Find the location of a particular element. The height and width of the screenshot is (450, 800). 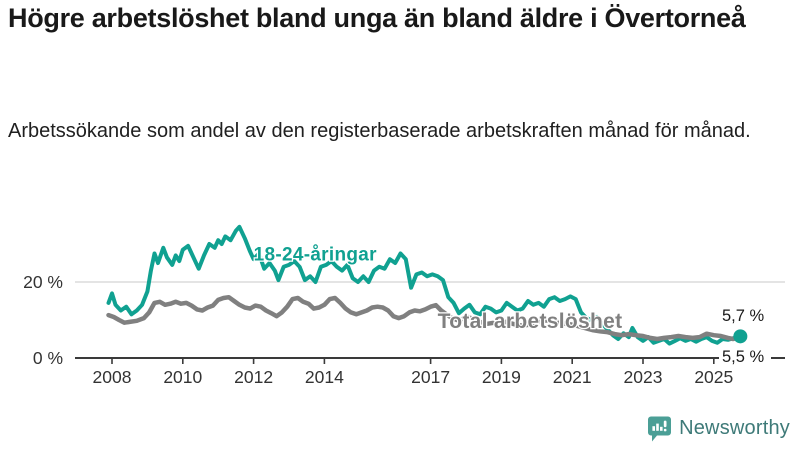

x-tick-label: 2017 is located at coordinates (430, 377).